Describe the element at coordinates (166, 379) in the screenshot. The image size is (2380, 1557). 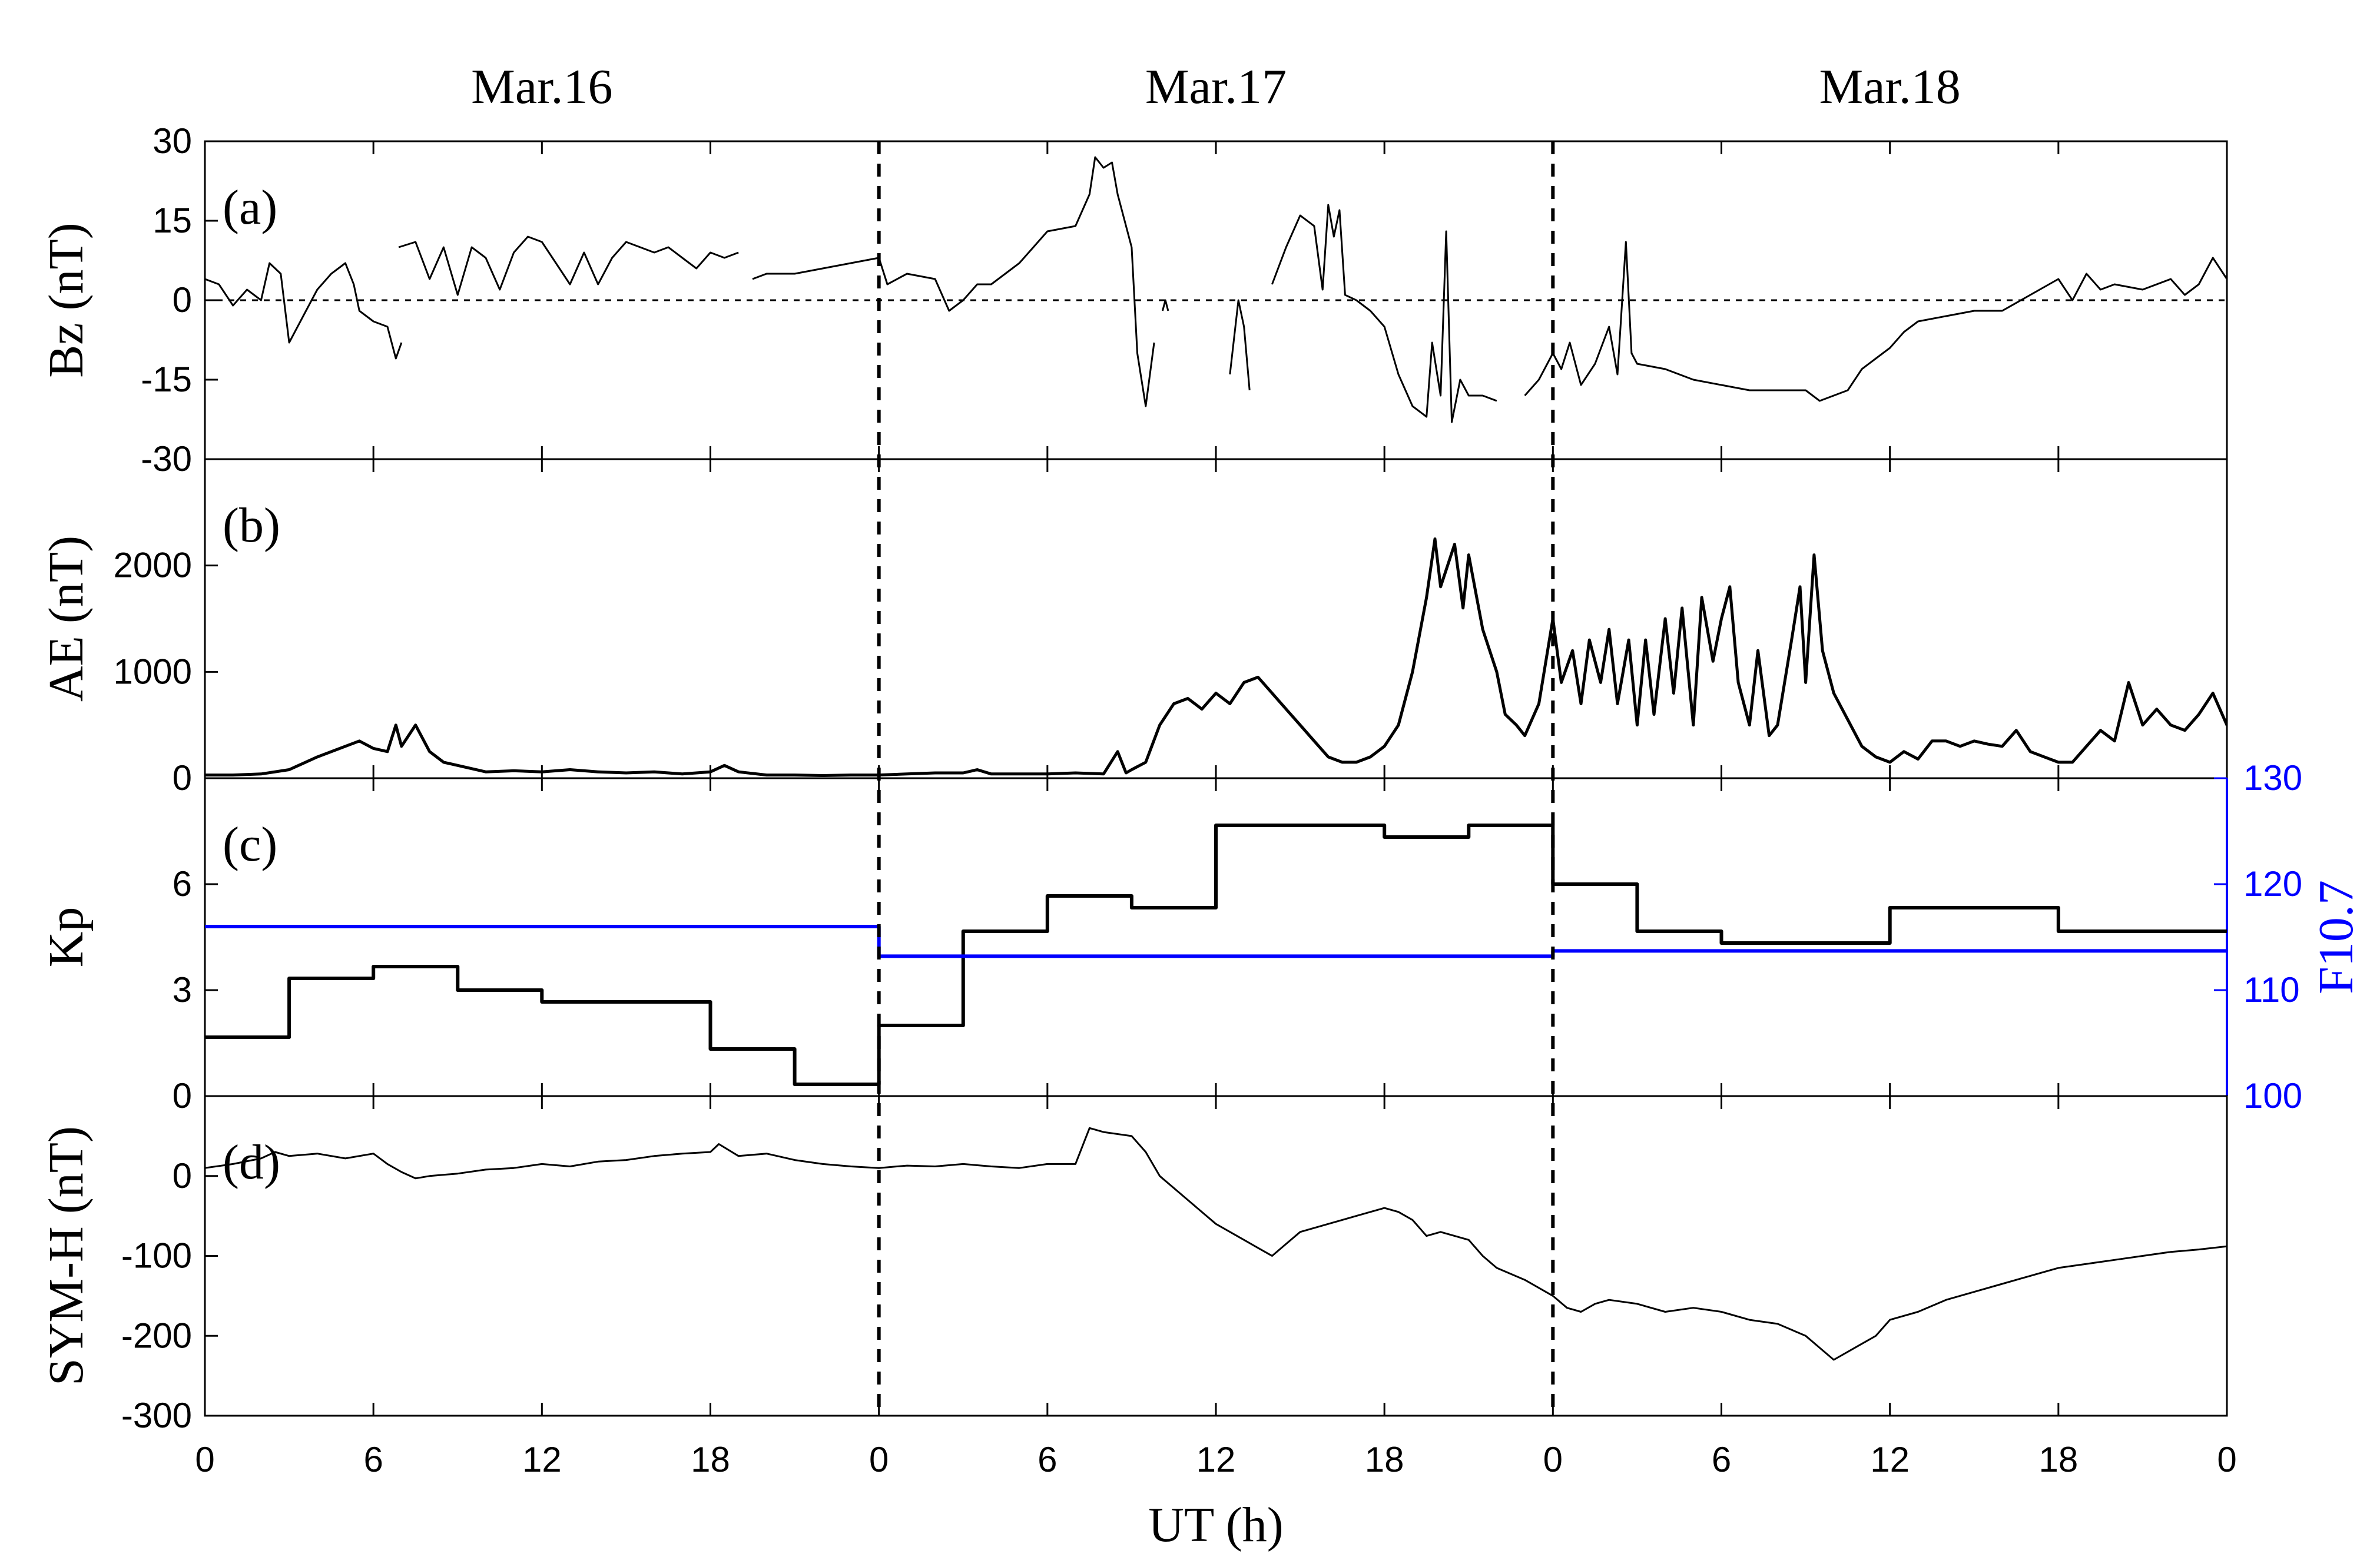
I see `y-tick-label: -15` at that location.